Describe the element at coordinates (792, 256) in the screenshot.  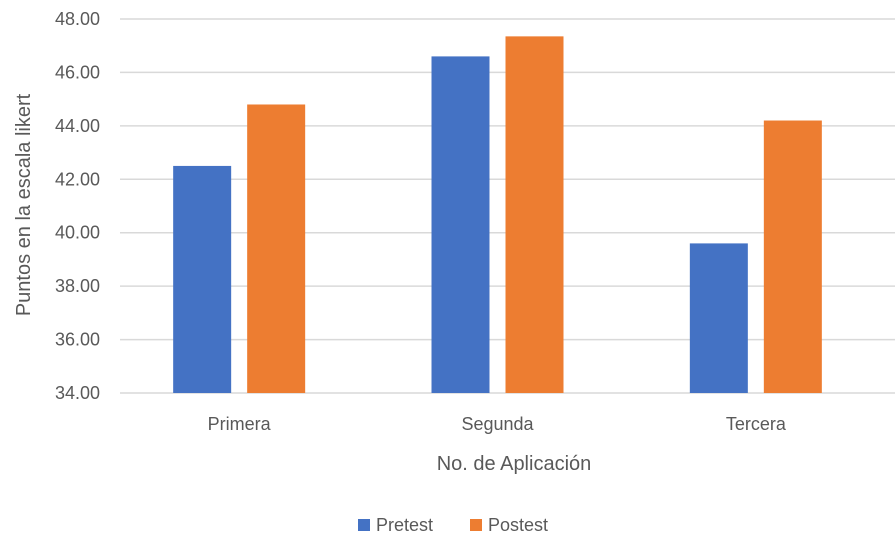
I see `bar-postest-tercera` at that location.